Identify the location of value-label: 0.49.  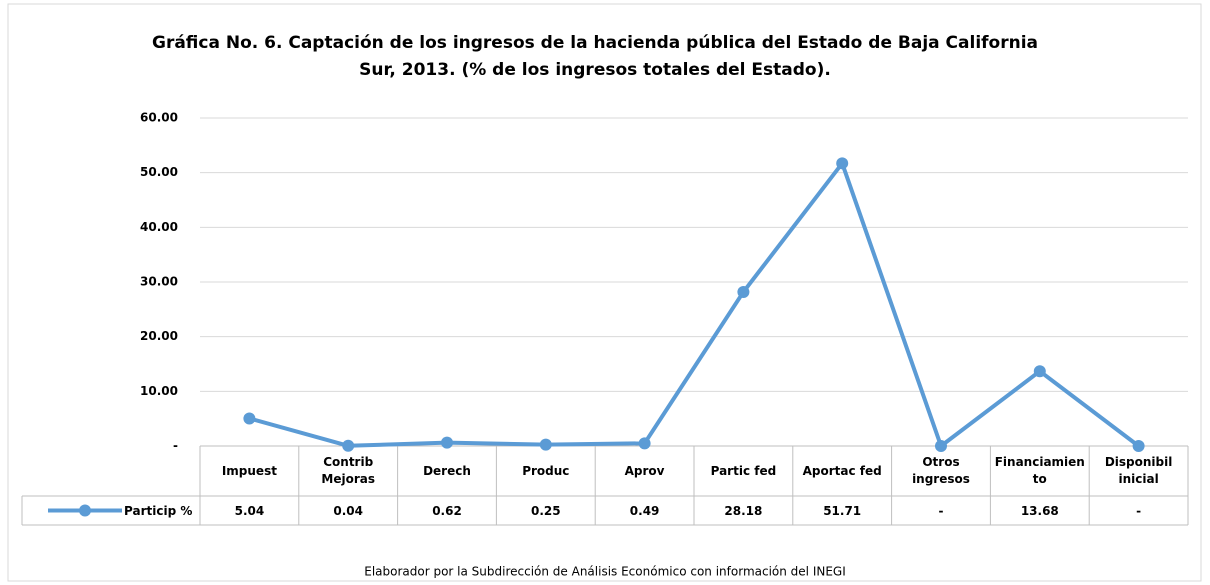
(645, 511).